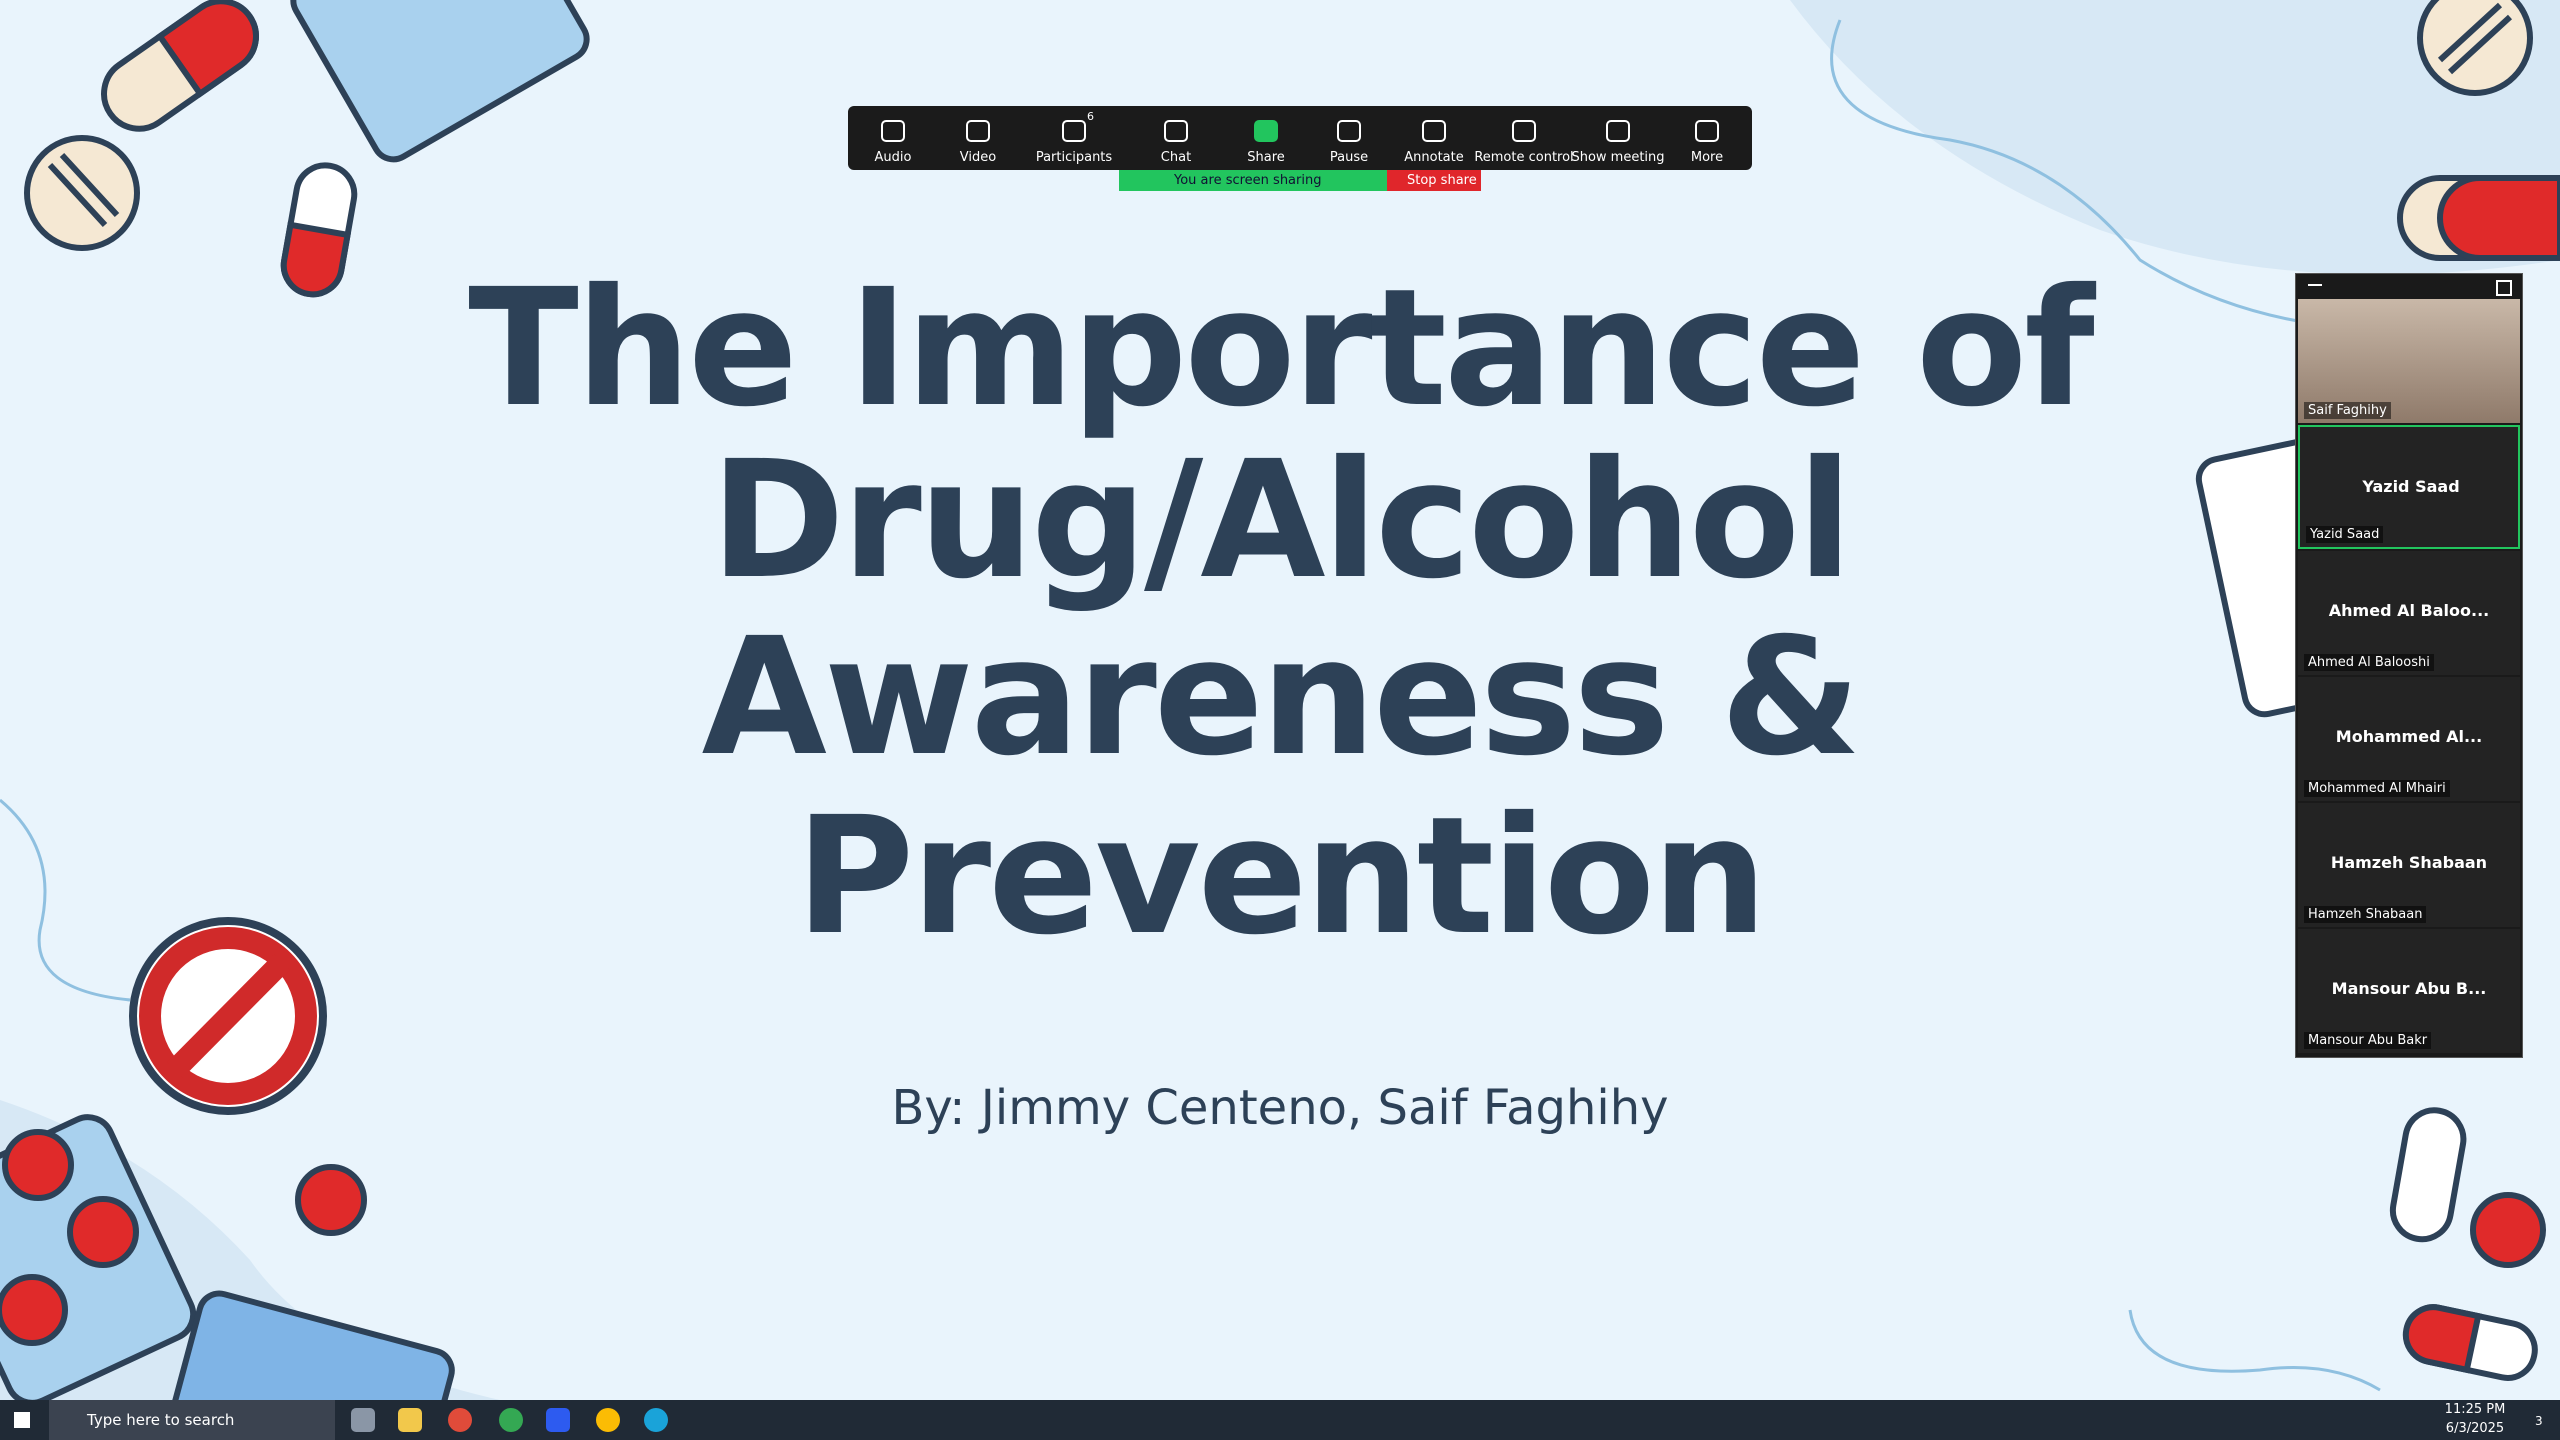 This screenshot has height=1440, width=2560. I want to click on toolbar-button: Show meeting, so click(1618, 138).